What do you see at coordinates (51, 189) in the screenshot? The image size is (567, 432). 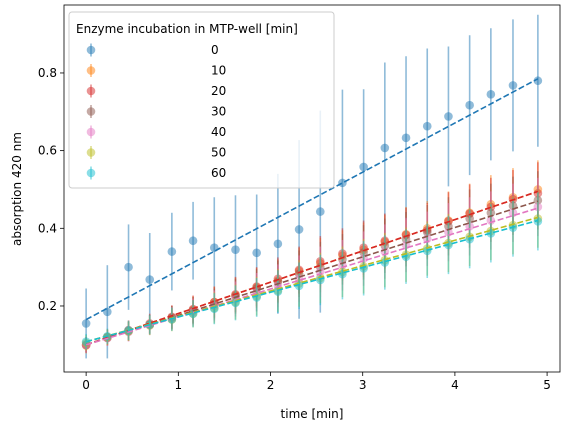 I see `y-axis: 0.2 0.4 0.6 0.8` at bounding box center [51, 189].